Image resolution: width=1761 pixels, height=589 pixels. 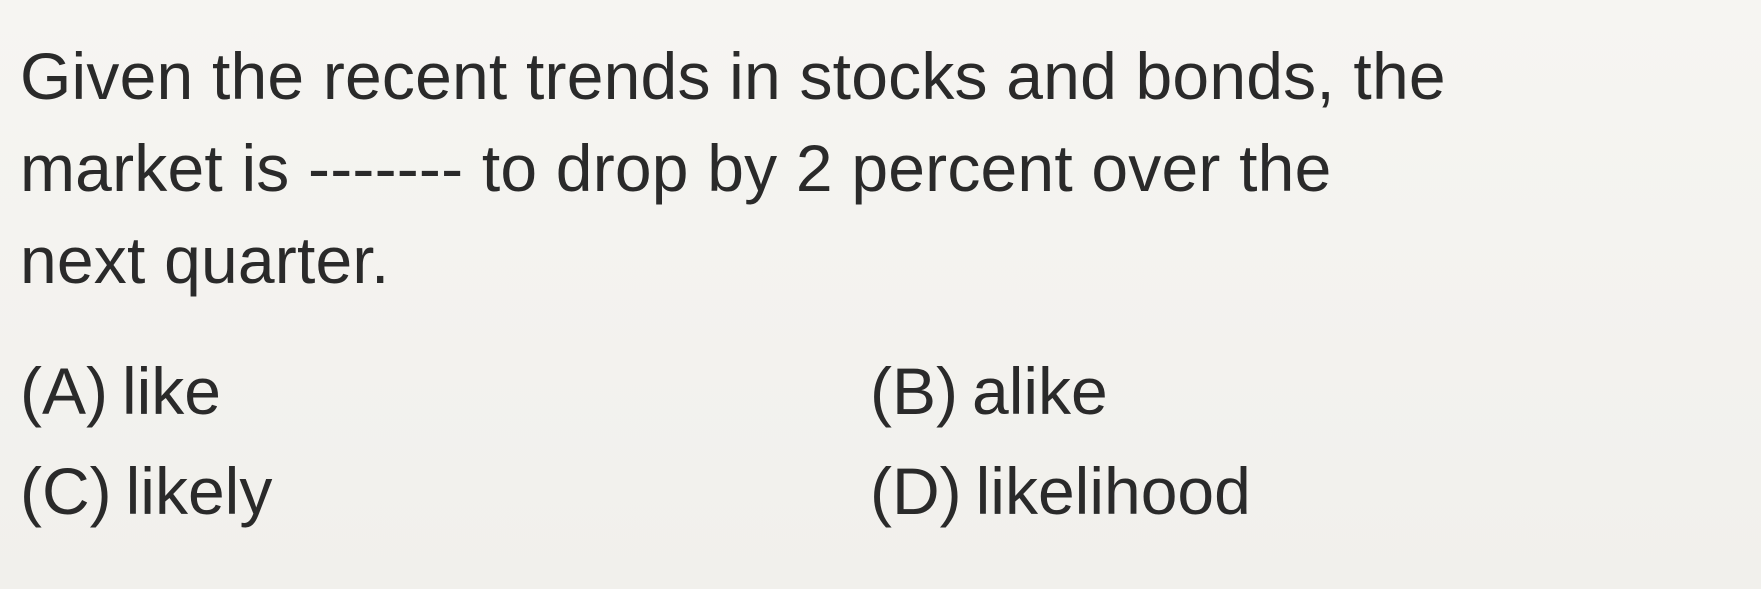 I want to click on option-c-letter: (C), so click(x=66, y=491).